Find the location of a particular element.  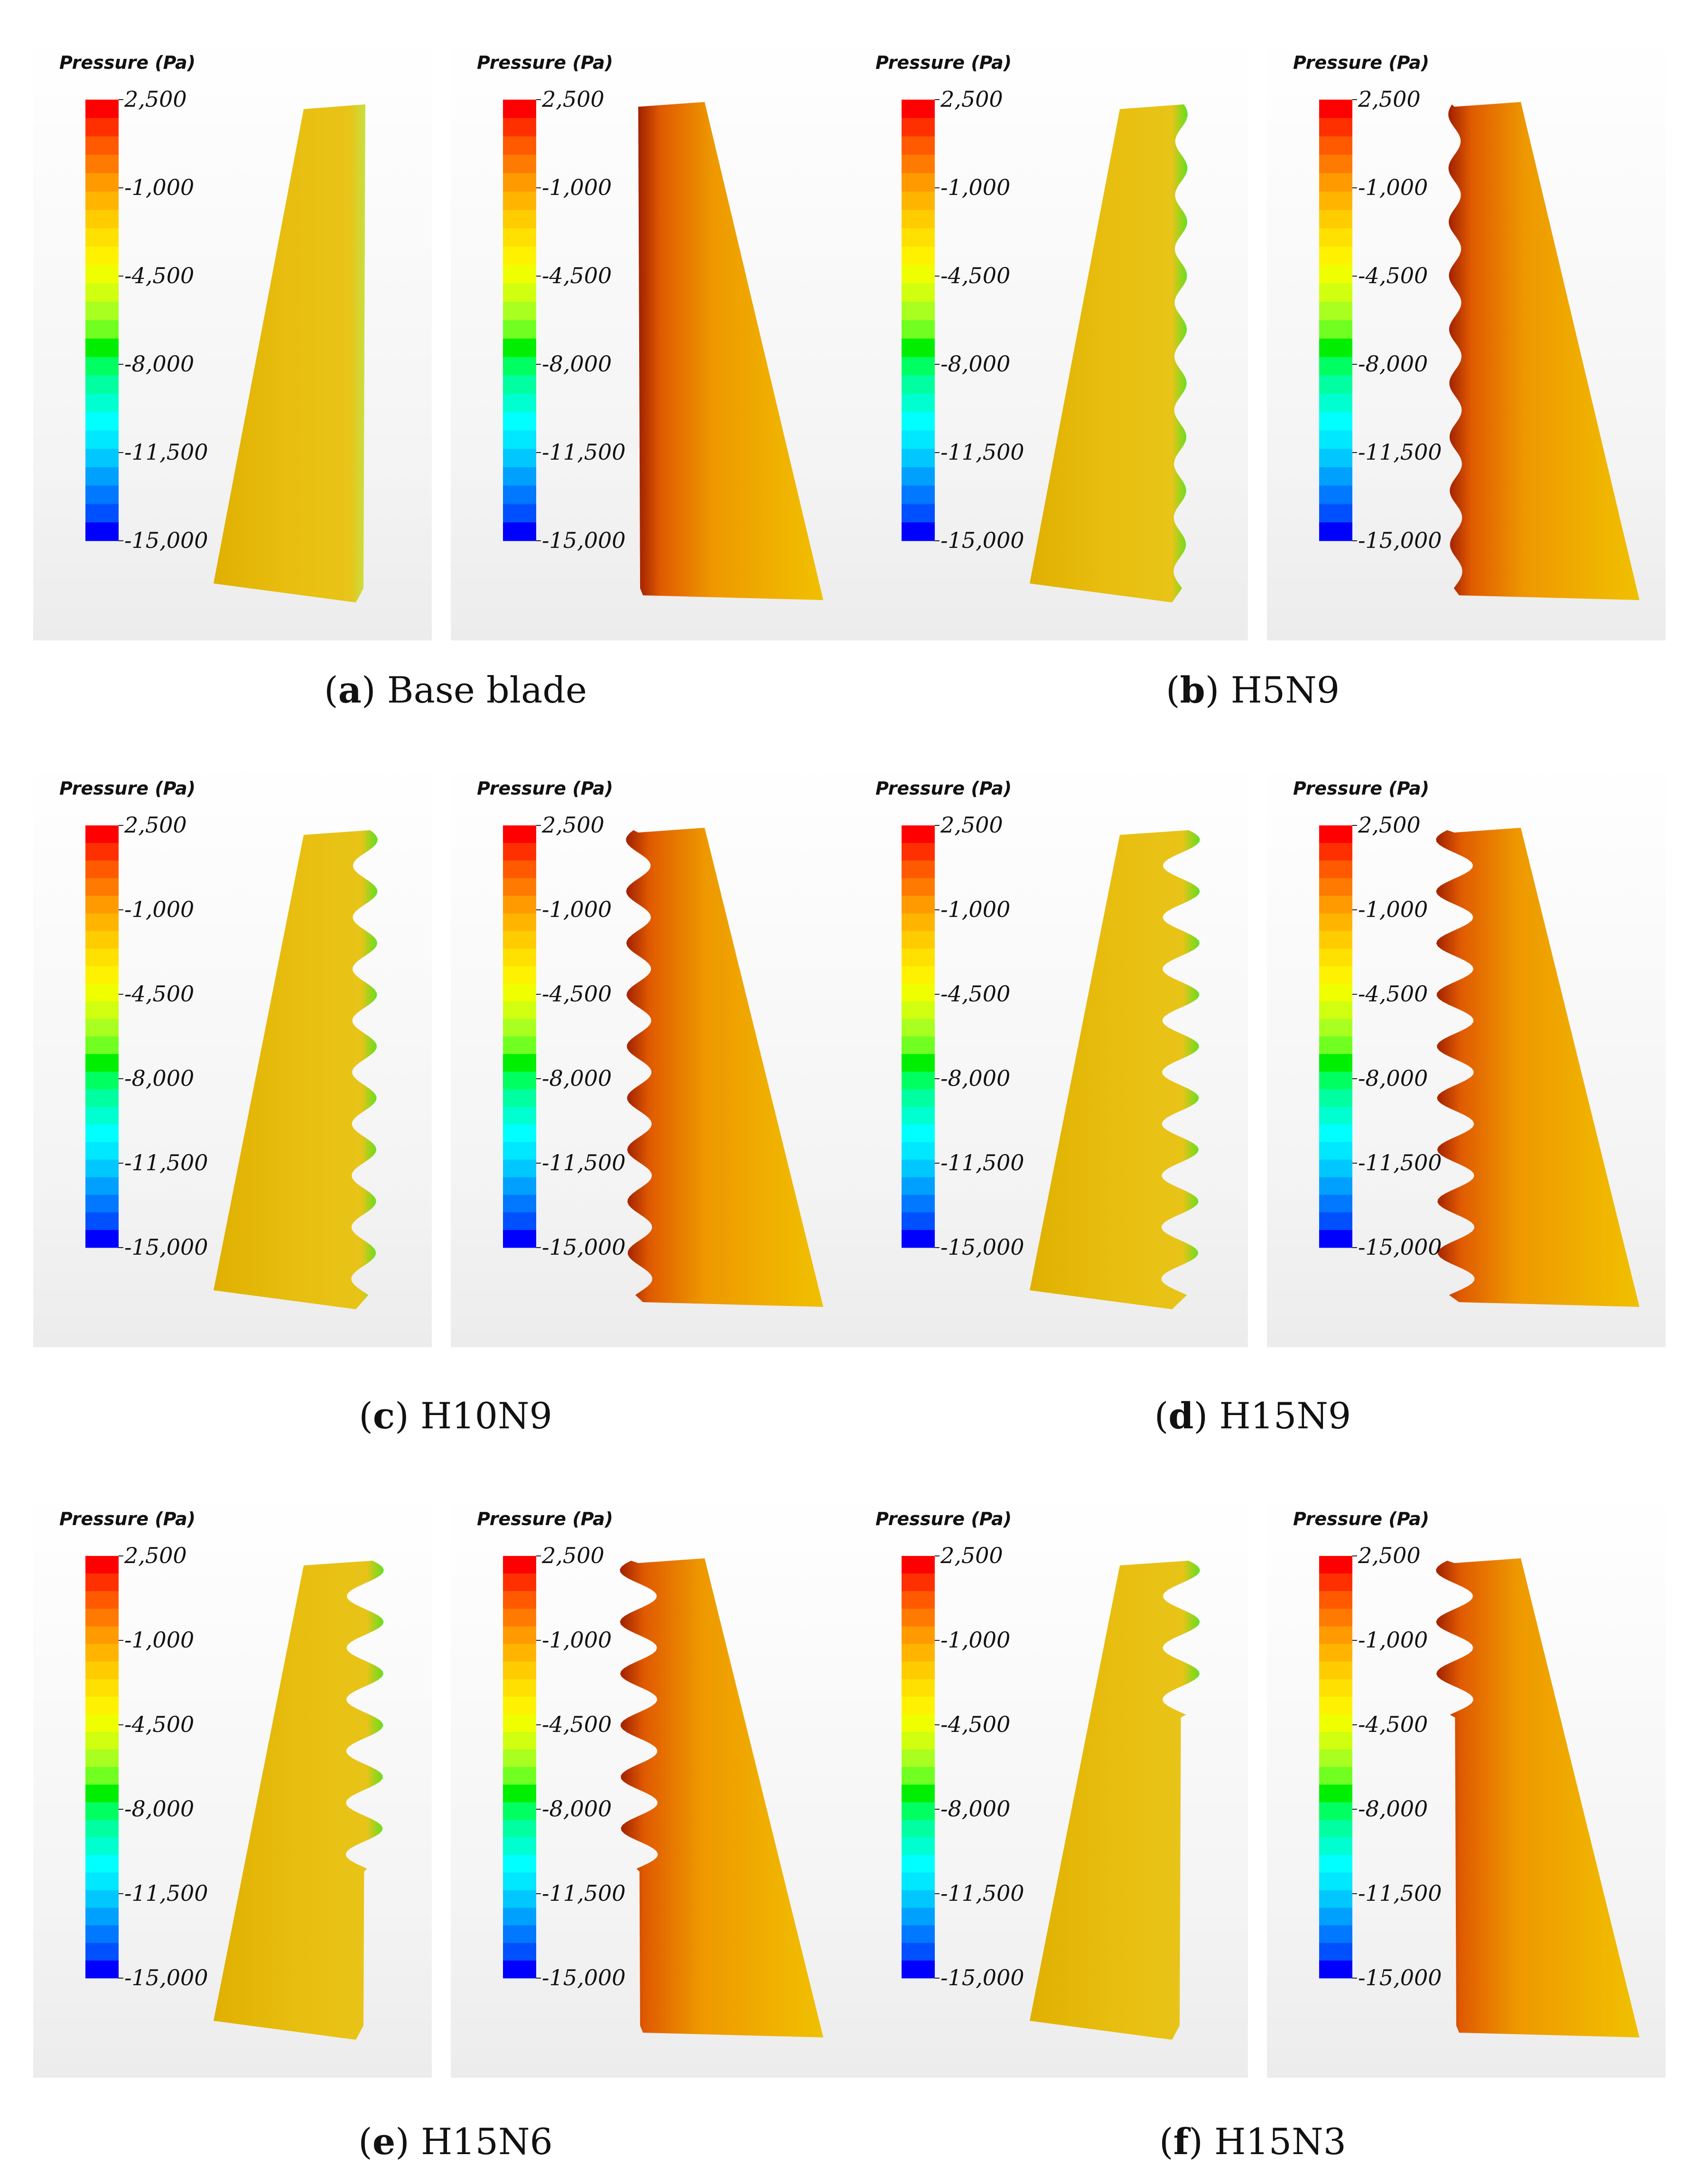

caption-text: H15N9 is located at coordinates (1285, 1416).